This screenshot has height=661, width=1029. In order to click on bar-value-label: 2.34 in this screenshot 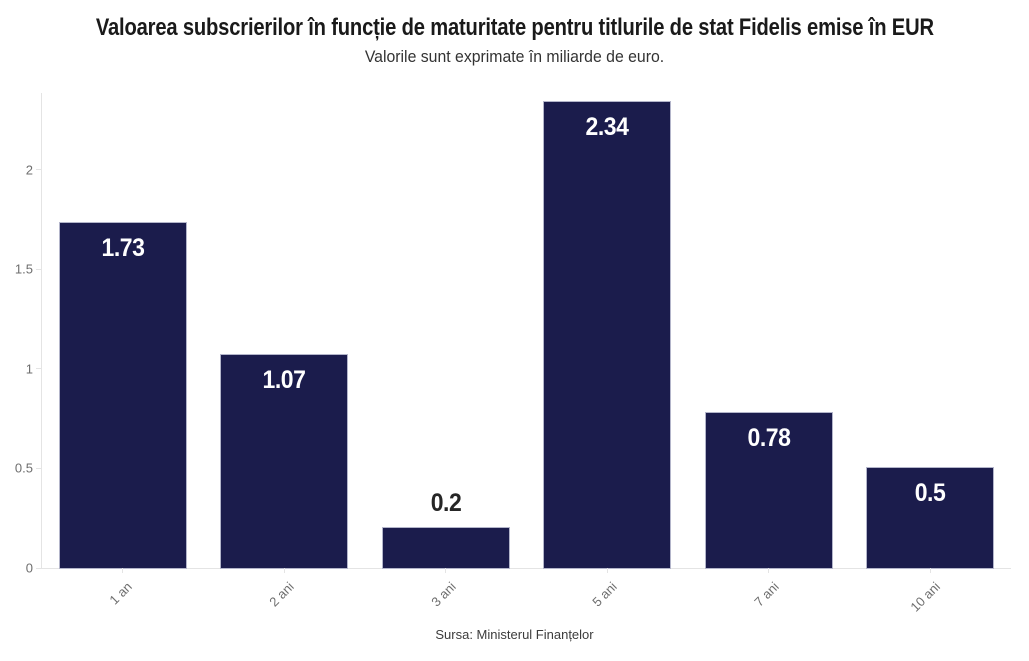, I will do `click(607, 126)`.